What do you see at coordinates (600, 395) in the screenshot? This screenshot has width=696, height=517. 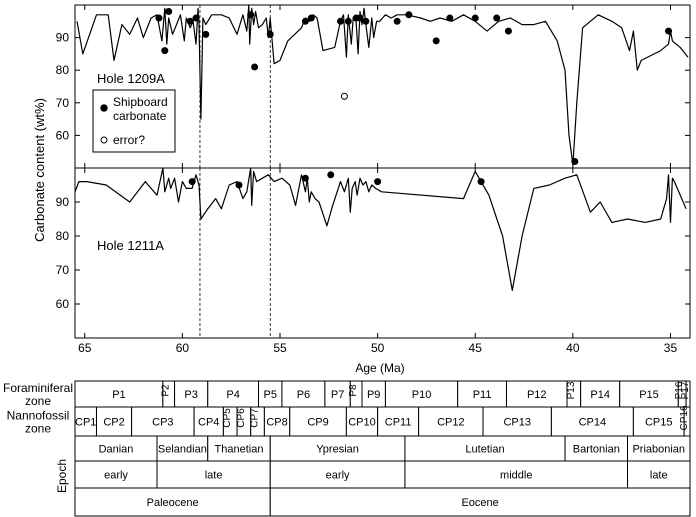 I see `foraminiferal-zone-label: P14` at bounding box center [600, 395].